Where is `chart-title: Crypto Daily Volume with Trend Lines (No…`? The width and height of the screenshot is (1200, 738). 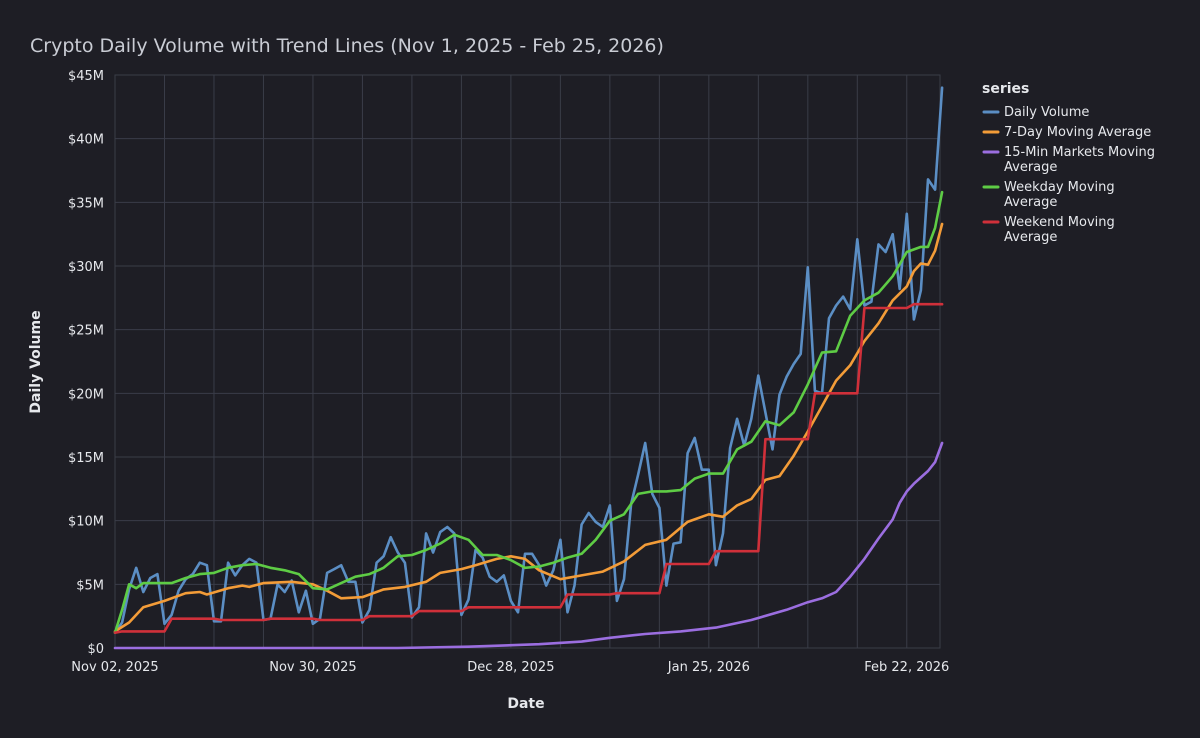 chart-title: Crypto Daily Volume with Trend Lines (No… is located at coordinates (347, 46).